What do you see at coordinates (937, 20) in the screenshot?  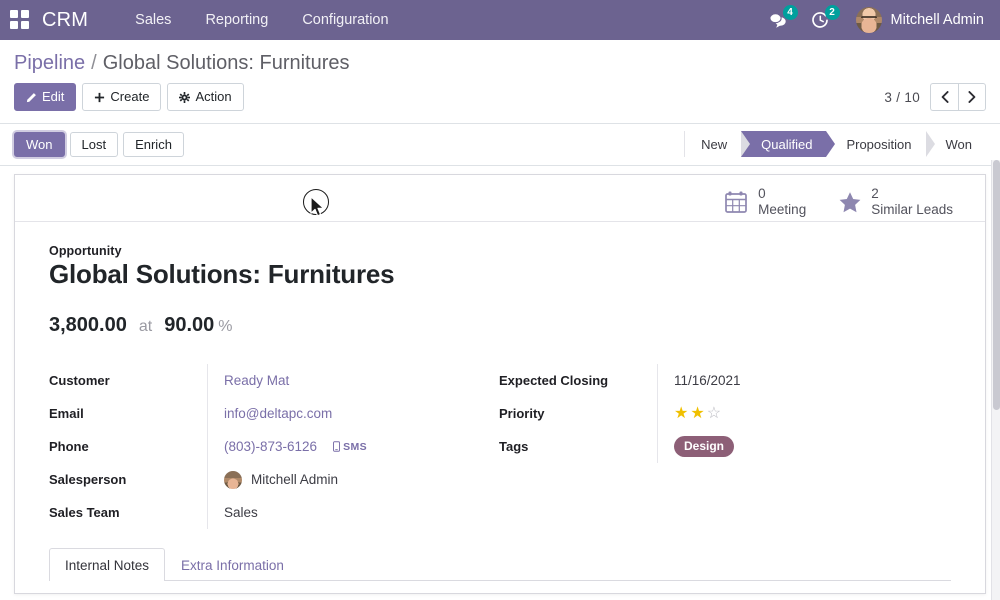 I see `user-name: Mitchell Admin` at bounding box center [937, 20].